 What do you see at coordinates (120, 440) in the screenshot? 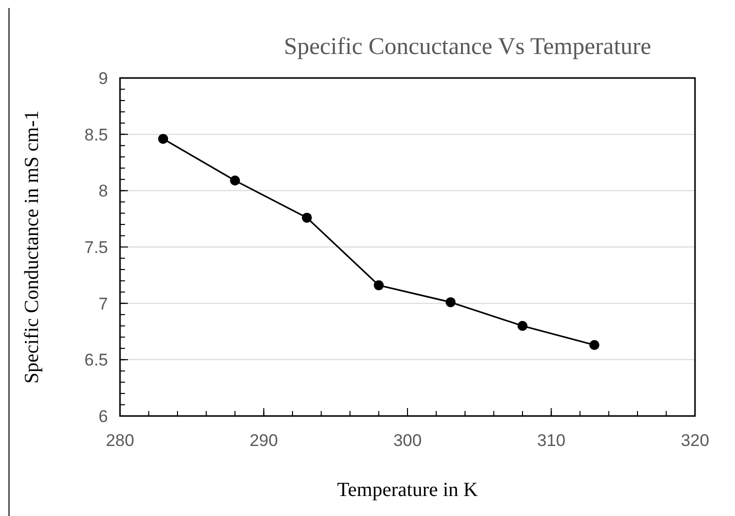
I see `x-tick-label: 280` at bounding box center [120, 440].